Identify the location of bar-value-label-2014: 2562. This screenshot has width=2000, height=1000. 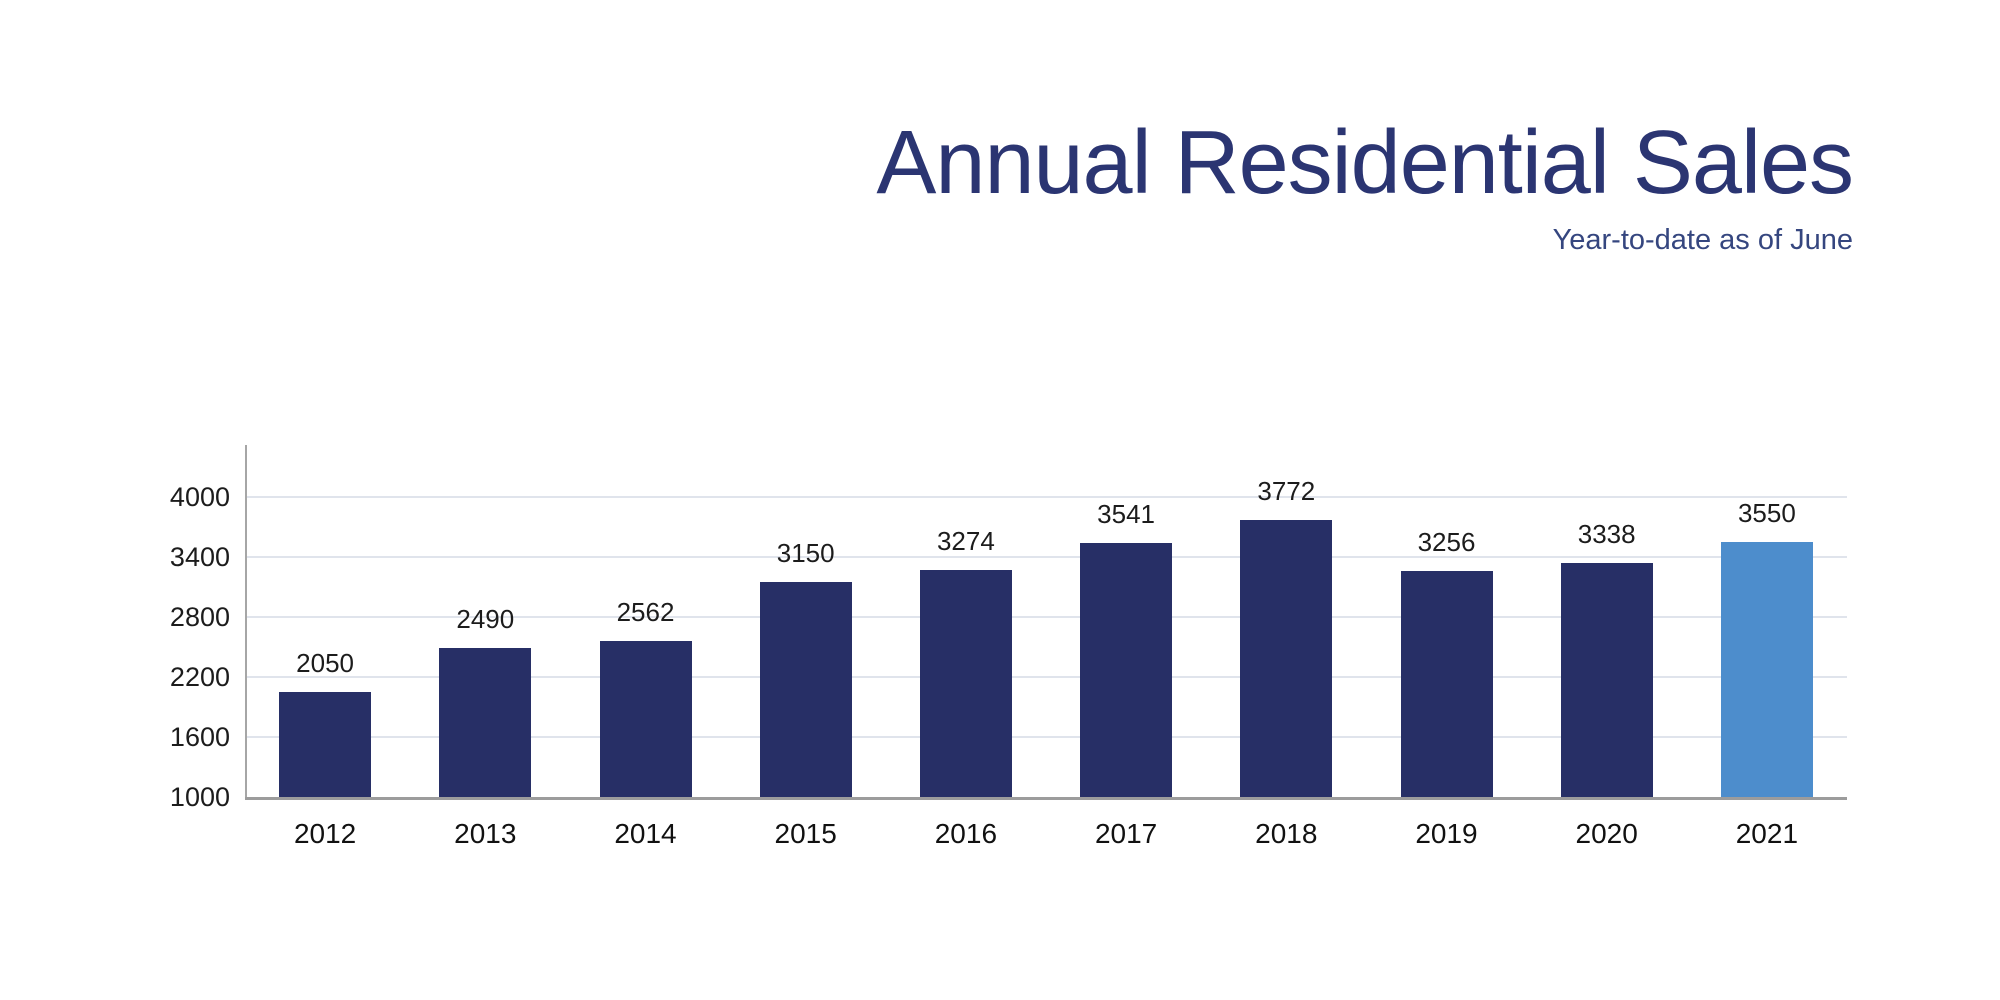
(645, 611).